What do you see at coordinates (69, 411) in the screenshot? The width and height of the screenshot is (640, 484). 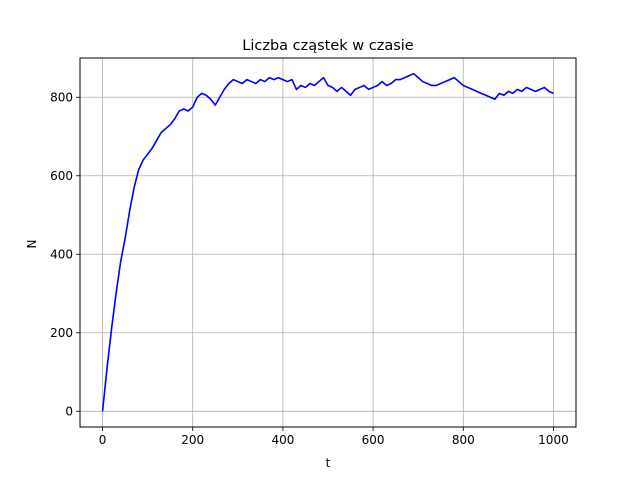 I see `y-tick-label: 0` at bounding box center [69, 411].